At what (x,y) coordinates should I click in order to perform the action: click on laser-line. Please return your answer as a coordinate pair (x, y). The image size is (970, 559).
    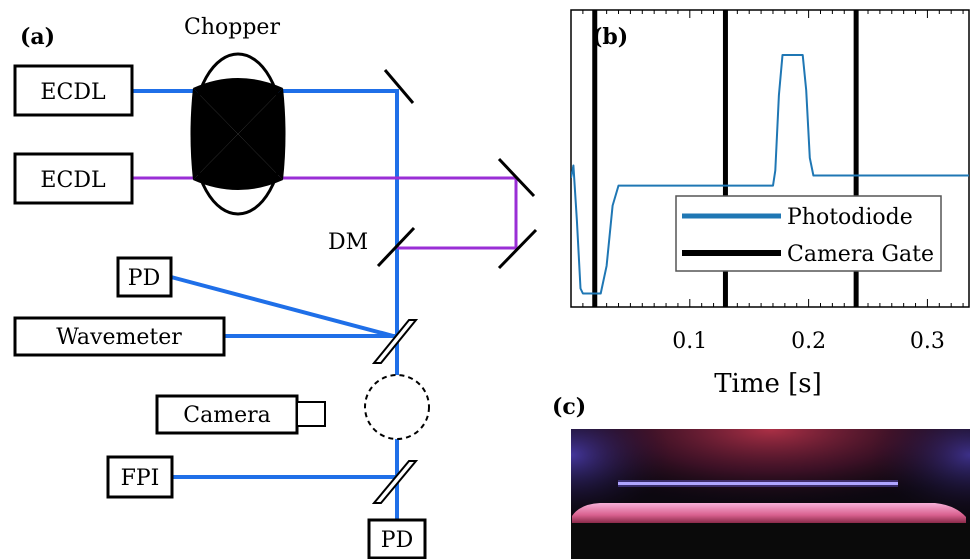
    Looking at the image, I should click on (758, 483).